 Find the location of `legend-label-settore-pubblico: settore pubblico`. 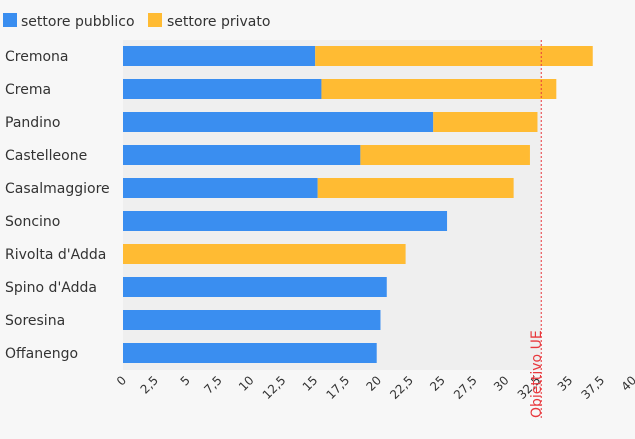

legend-label-settore-pubblico: settore pubblico is located at coordinates (78, 22).